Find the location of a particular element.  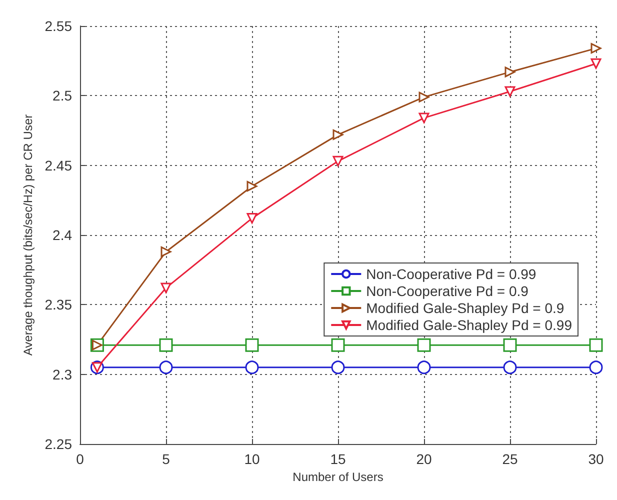

x-tick-label: 25 is located at coordinates (510, 459).